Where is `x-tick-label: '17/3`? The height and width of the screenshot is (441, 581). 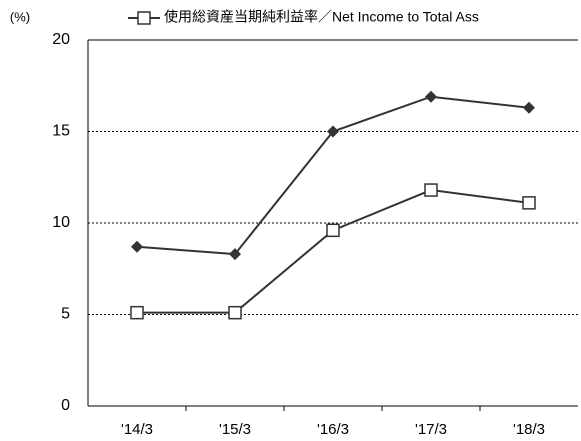
x-tick-label: '17/3 is located at coordinates (431, 429).